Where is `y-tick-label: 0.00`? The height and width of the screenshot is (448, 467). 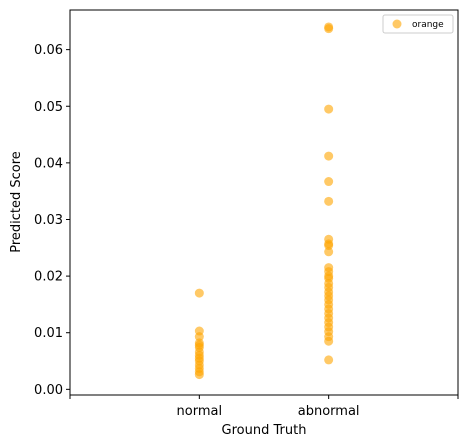
y-tick-label: 0.00 is located at coordinates (48, 390).